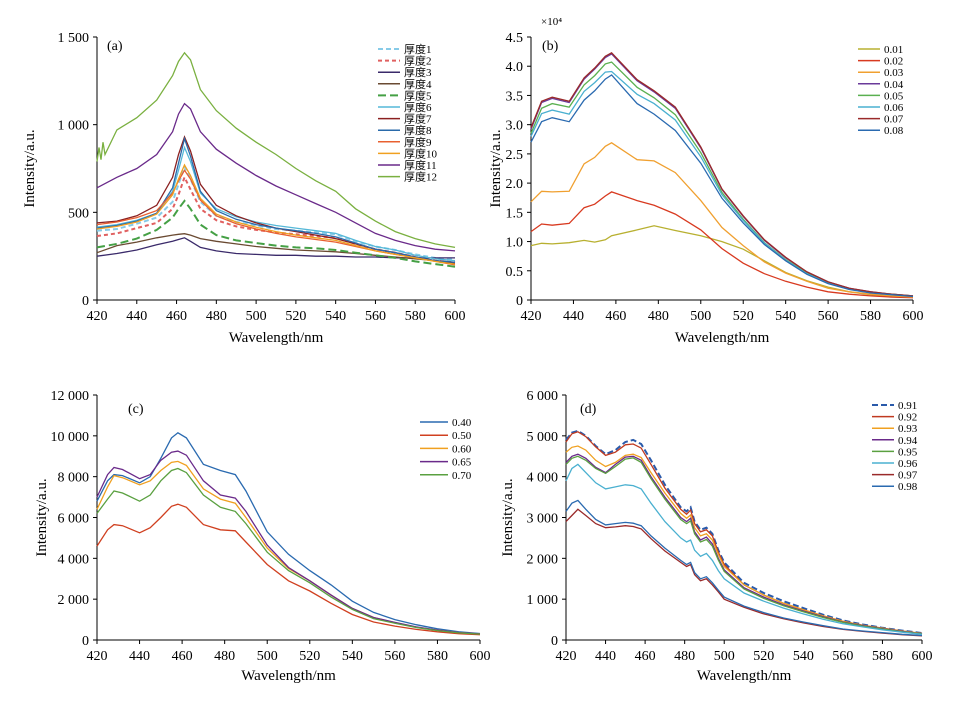  I want to click on legend-label: 0.70, so click(462, 476).